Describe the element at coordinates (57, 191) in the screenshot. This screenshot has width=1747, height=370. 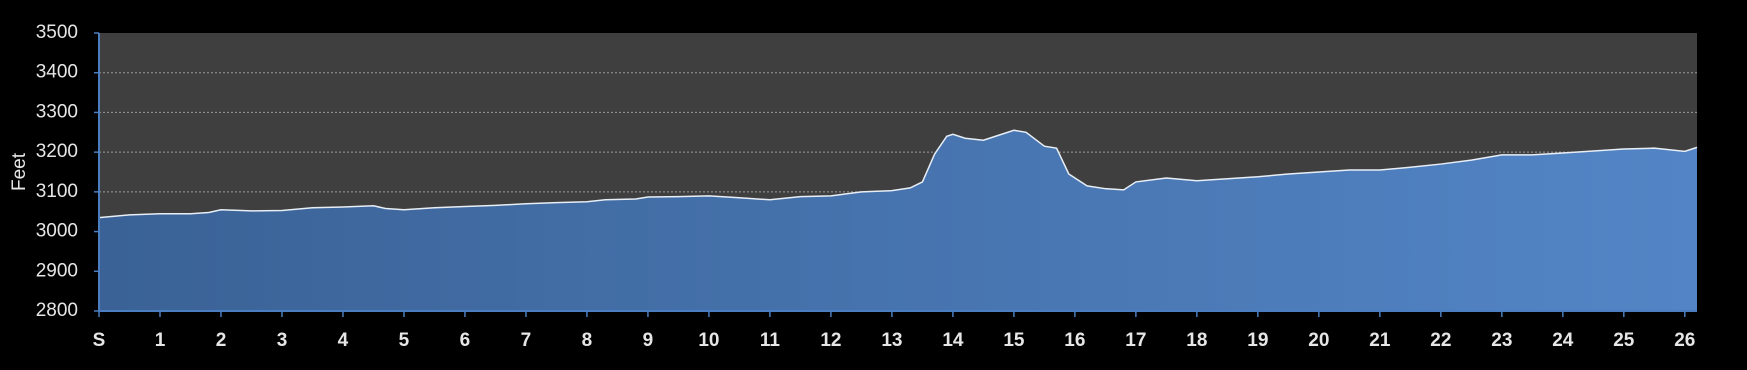
I see `y-tick-label: 3100` at that location.